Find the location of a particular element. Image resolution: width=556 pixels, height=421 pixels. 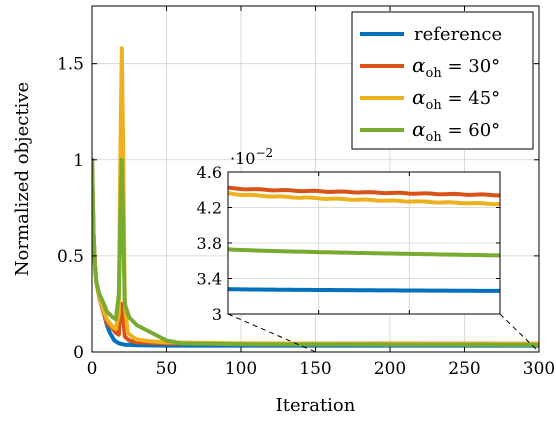

x-tick-label: 0 is located at coordinates (92, 369).